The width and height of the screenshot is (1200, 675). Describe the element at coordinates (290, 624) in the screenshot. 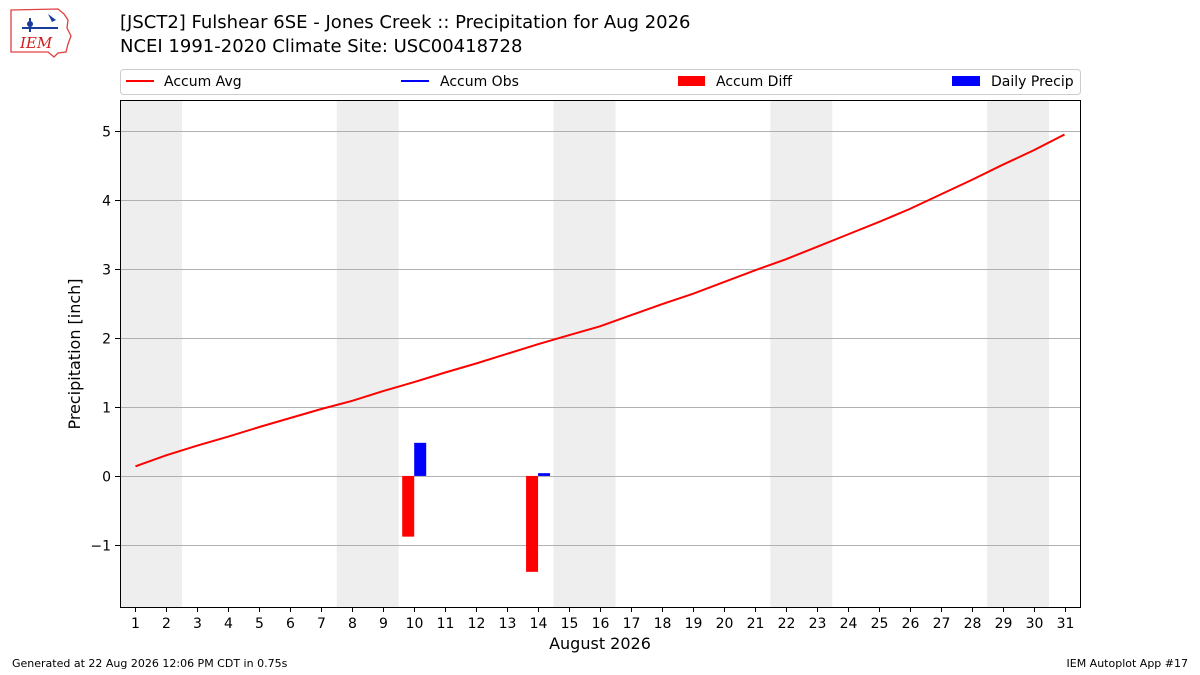

I see `x-tick-label: 6` at that location.